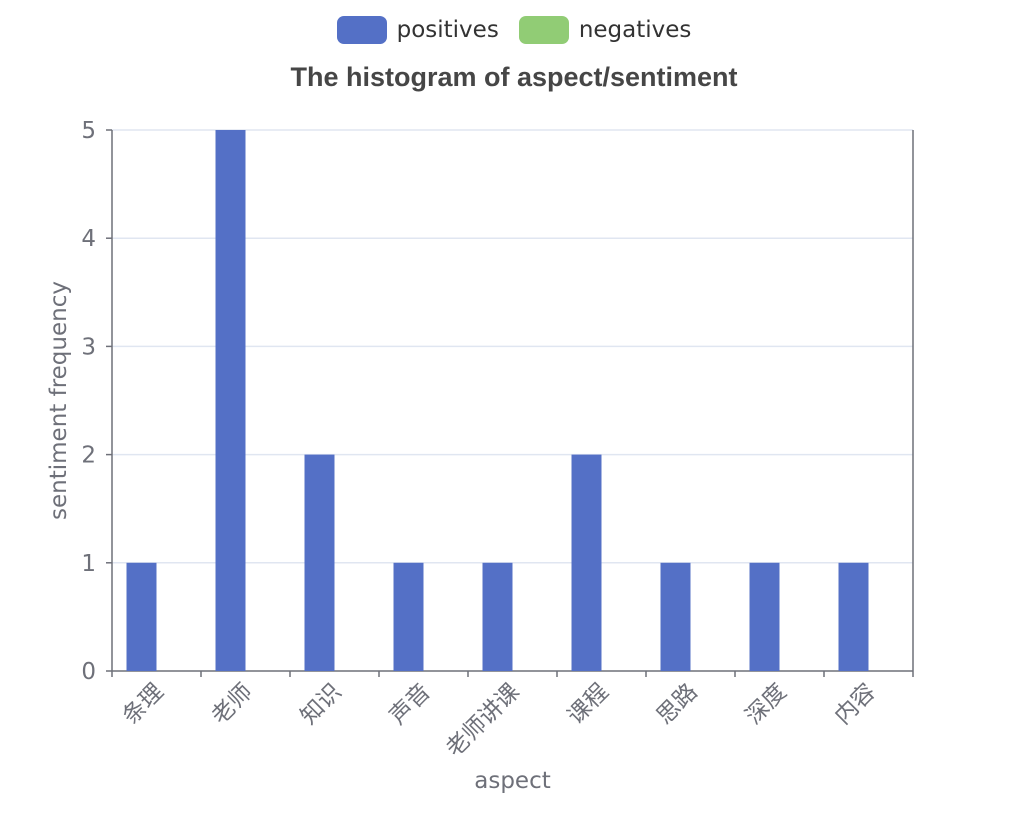  What do you see at coordinates (321, 704) in the screenshot?
I see `x-tick-label: 知识` at bounding box center [321, 704].